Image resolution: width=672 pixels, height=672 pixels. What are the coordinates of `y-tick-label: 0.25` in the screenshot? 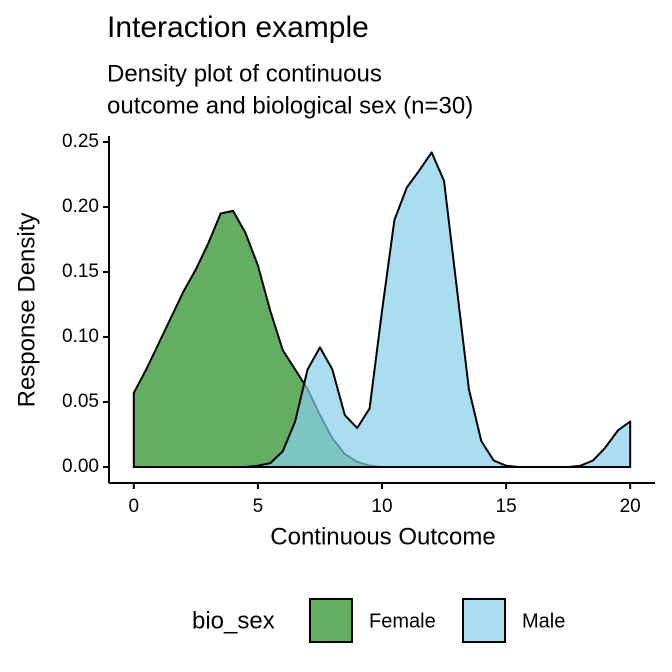 It's located at (80, 141).